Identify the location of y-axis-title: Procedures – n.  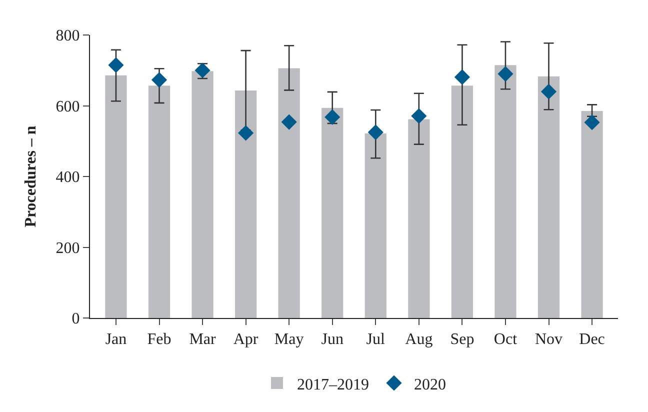
(31, 177).